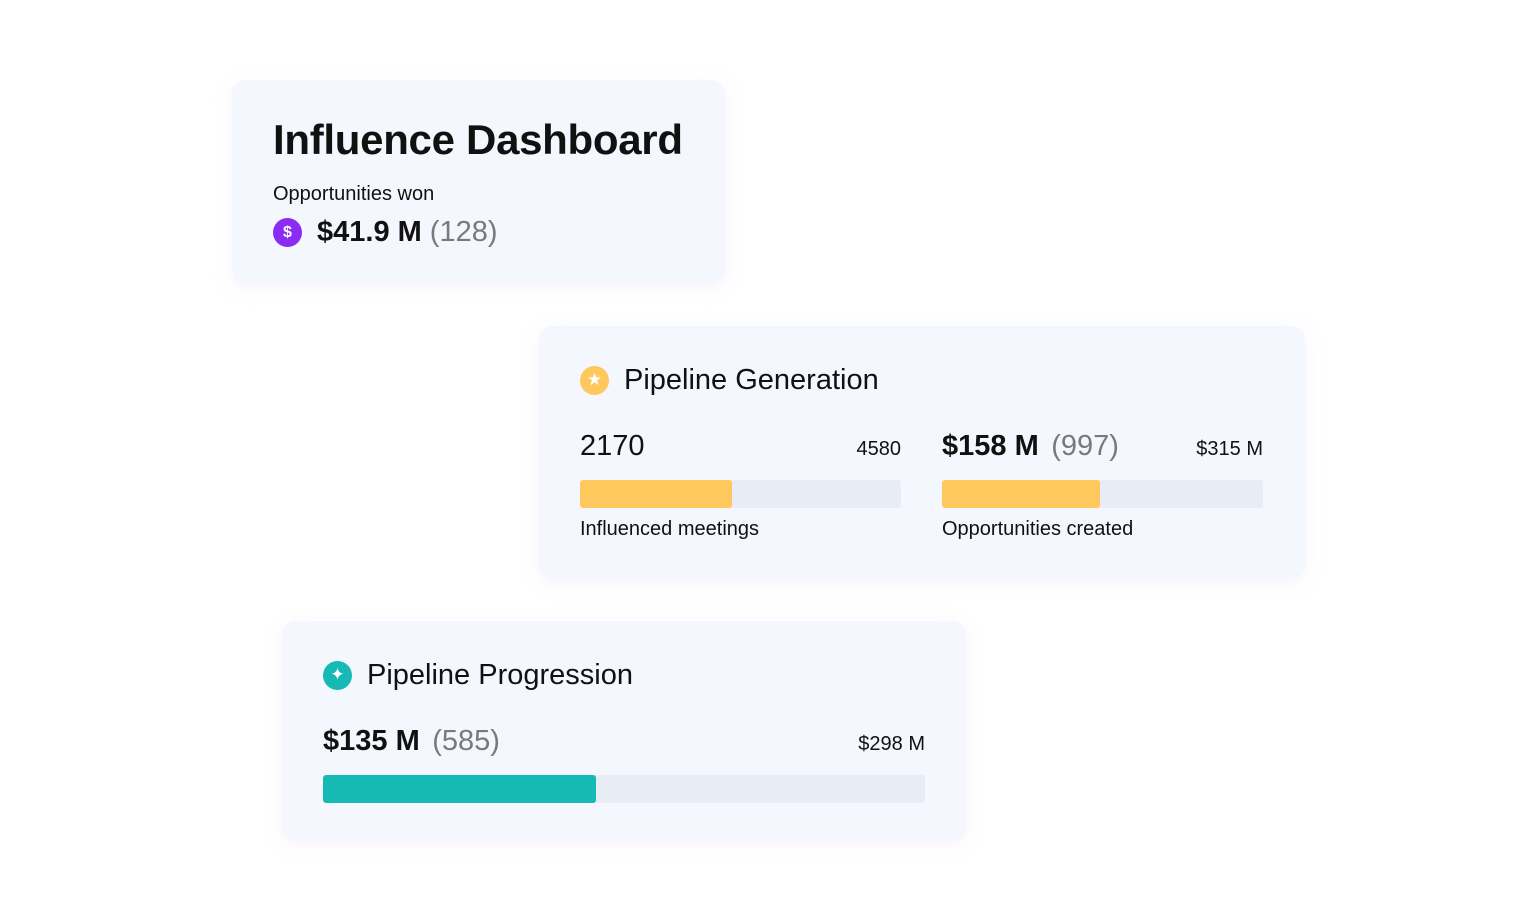 The image size is (1536, 921). I want to click on pipeline-progression-header: ✦ Pipeline Progression, so click(478, 675).